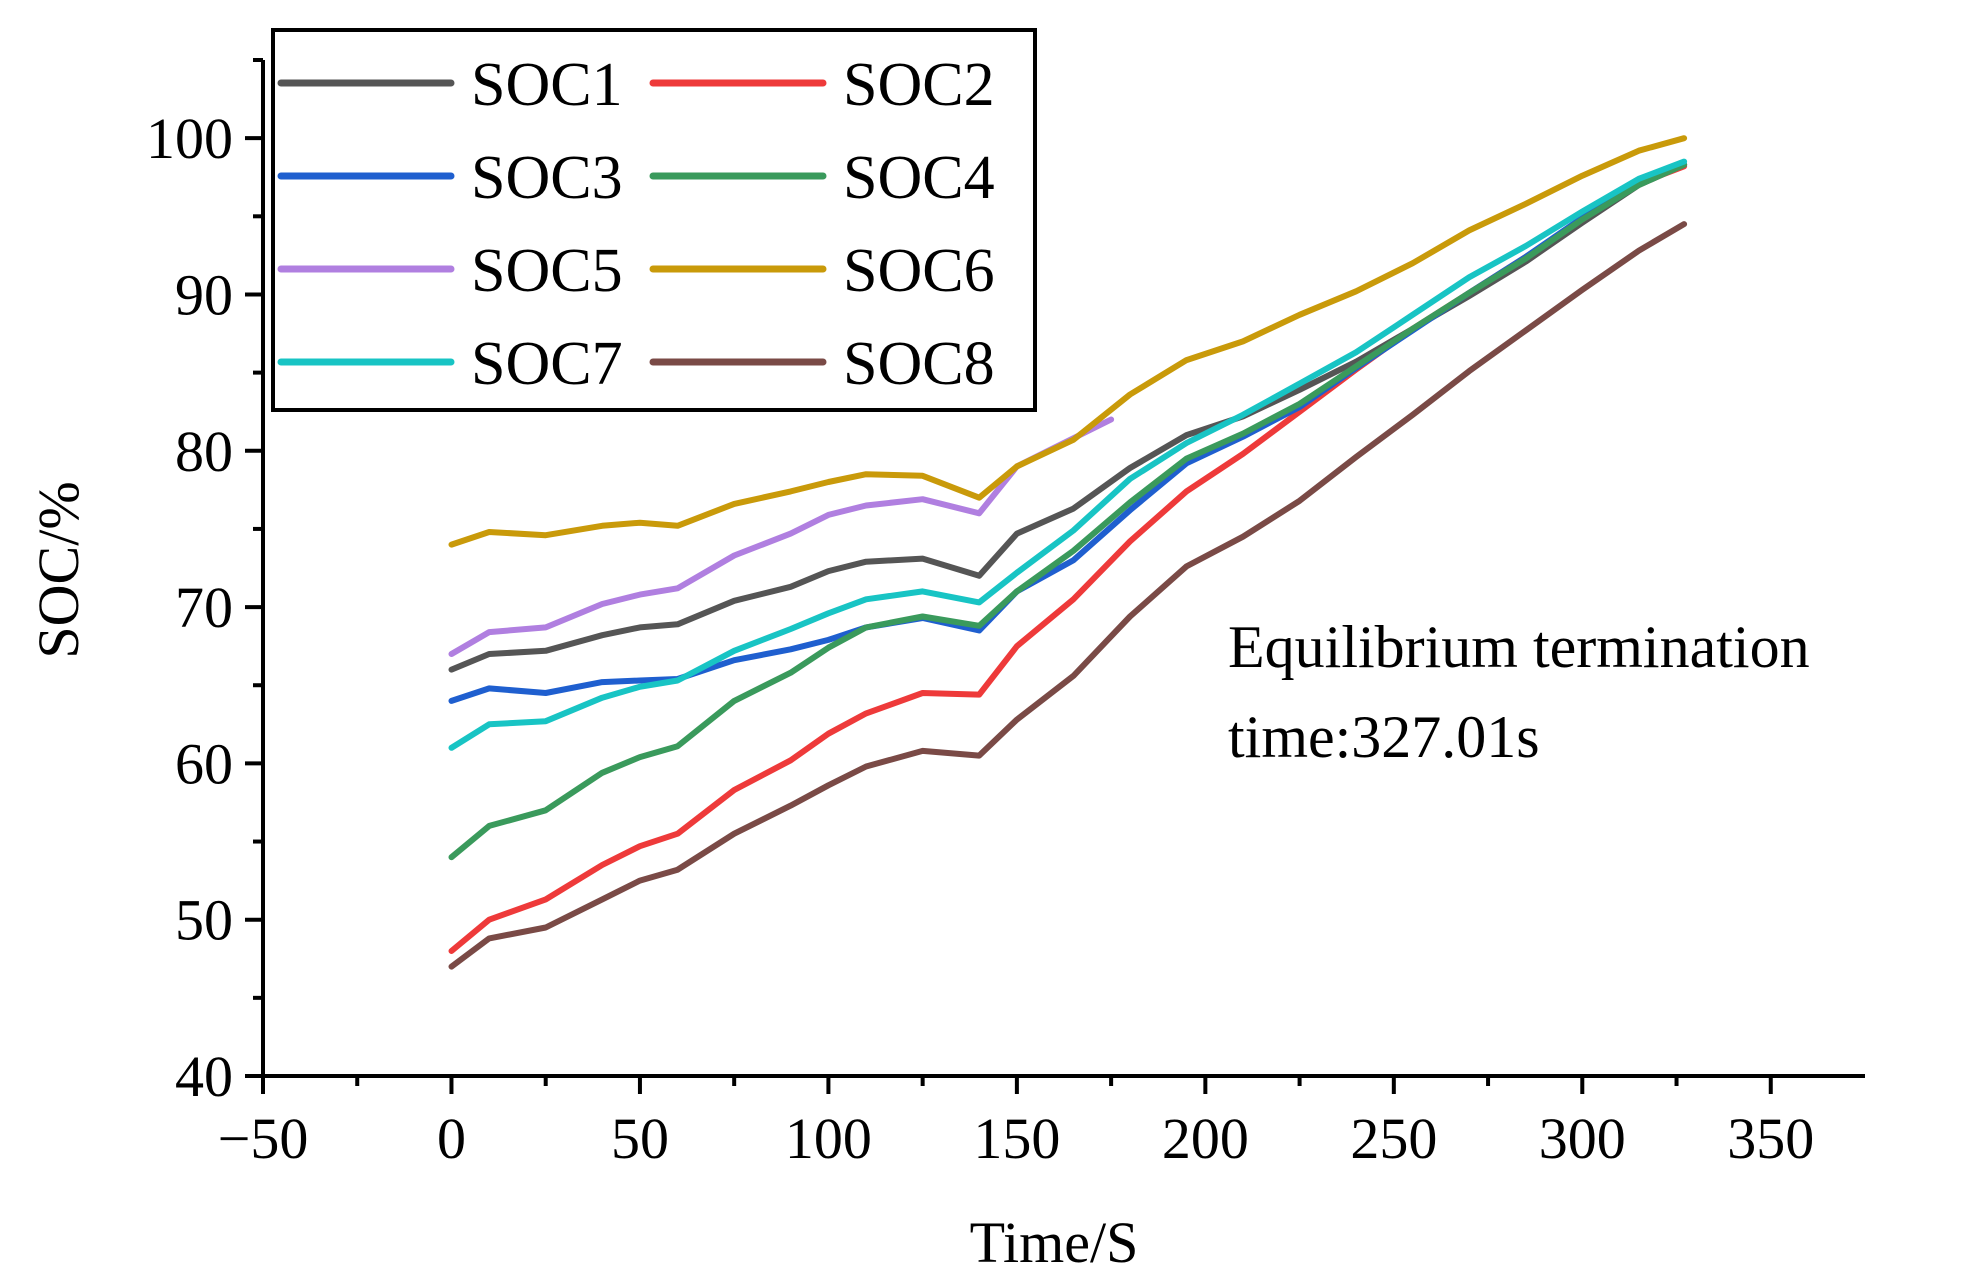 This screenshot has width=1967, height=1284. What do you see at coordinates (1519, 692) in the screenshot?
I see `annotation: Equilibrium termination time:327.01s` at bounding box center [1519, 692].